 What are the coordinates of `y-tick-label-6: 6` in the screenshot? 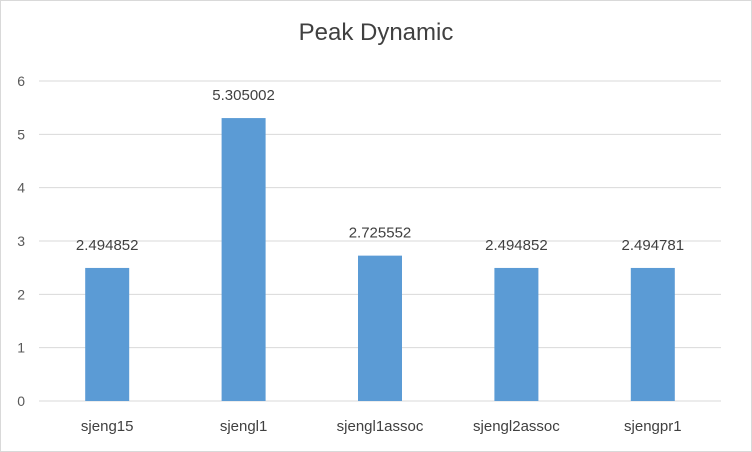 It's located at (21, 81).